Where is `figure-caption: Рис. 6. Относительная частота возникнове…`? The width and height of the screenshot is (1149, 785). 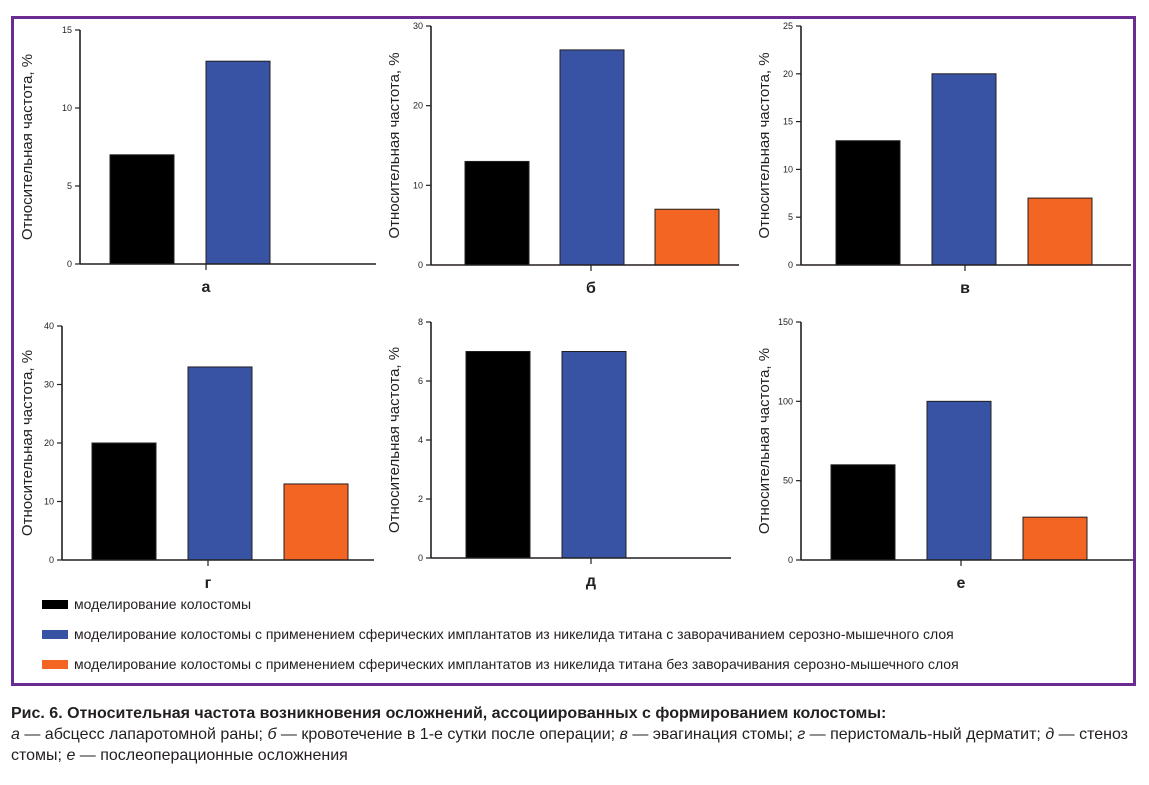
figure-caption: Рис. 6. Относительная частота возникнове… is located at coordinates (575, 734).